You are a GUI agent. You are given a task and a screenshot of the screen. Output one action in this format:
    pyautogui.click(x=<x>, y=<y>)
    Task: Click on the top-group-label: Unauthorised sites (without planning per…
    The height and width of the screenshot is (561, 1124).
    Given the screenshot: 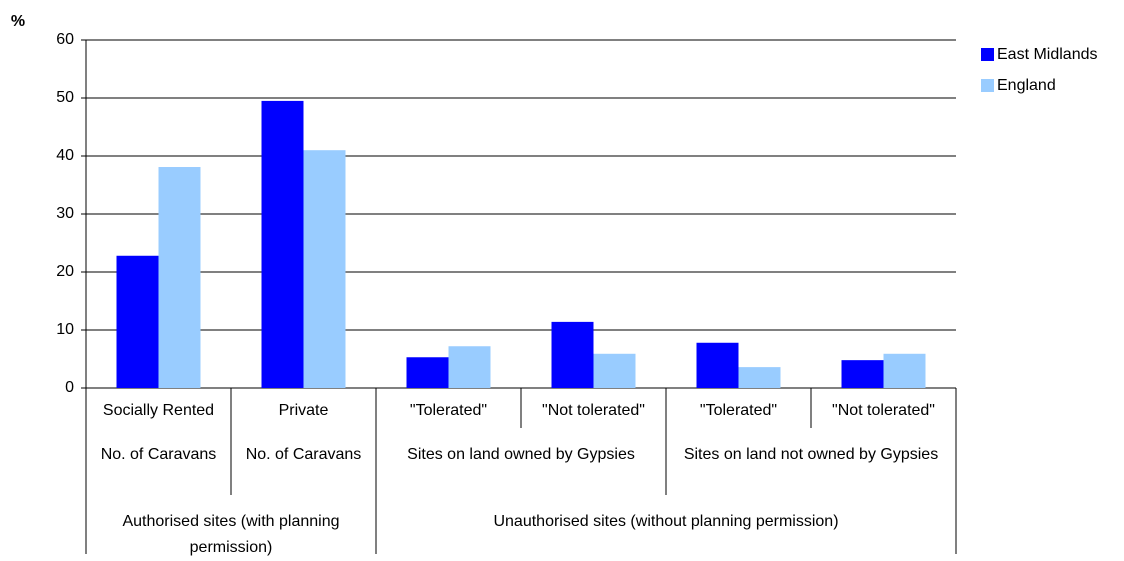 What is the action you would take?
    pyautogui.click(x=666, y=521)
    